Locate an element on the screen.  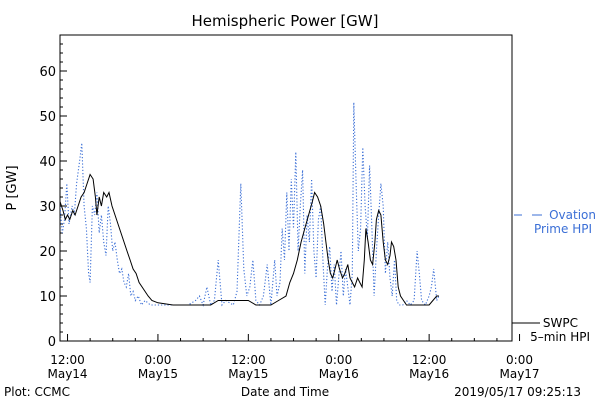
y-tick-label: 10 is located at coordinates (47, 297).